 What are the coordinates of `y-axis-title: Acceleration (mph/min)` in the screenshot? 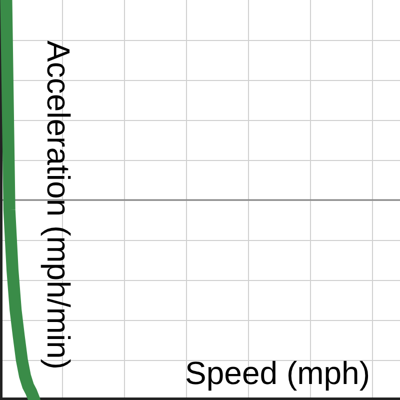 It's located at (58, 205).